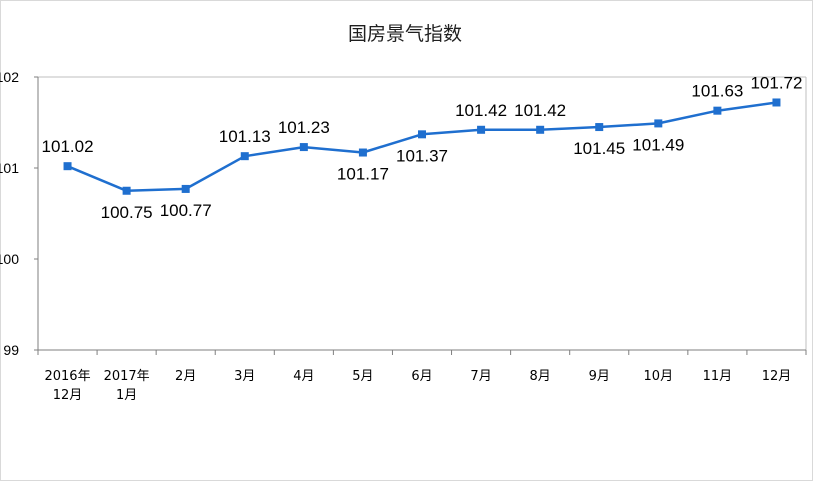 The height and width of the screenshot is (481, 813). I want to click on x-tick-label: 11月, so click(718, 376).